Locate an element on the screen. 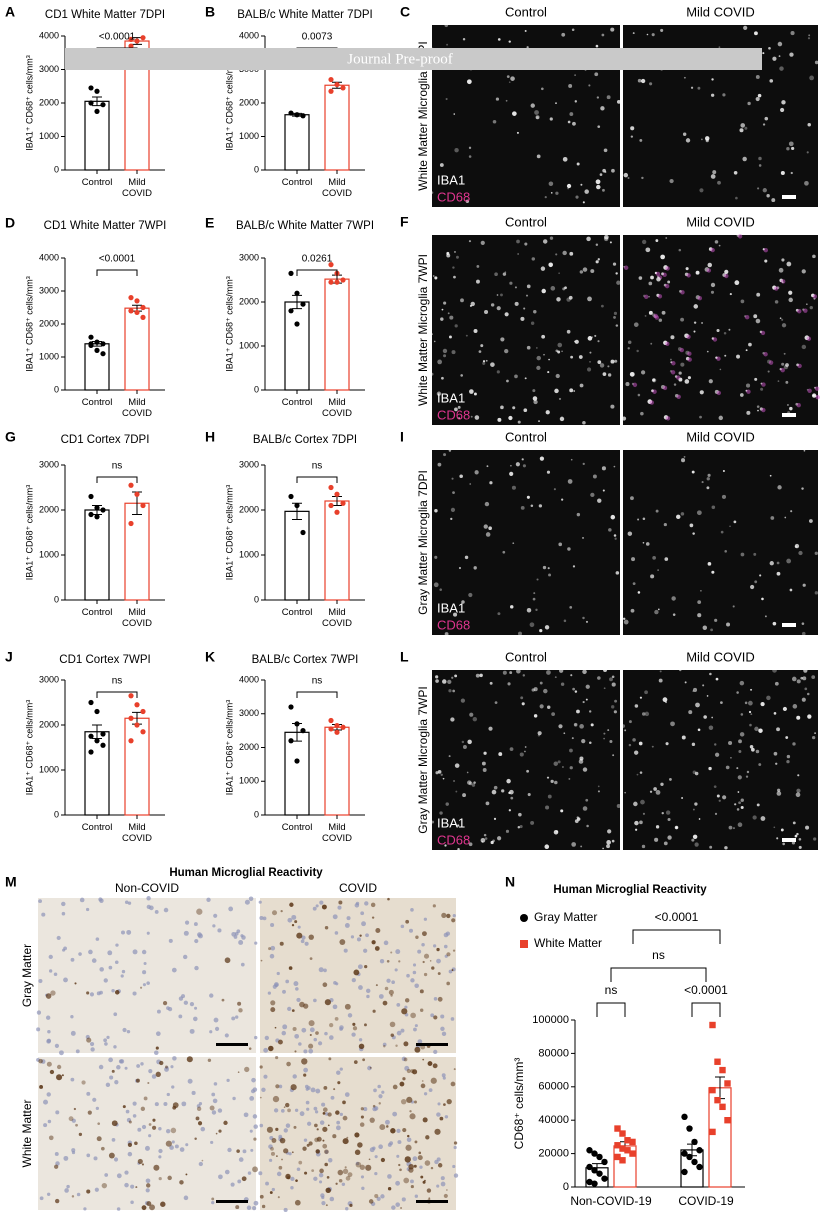 The width and height of the screenshot is (830, 1214). scale-bar is located at coordinates (789, 625).